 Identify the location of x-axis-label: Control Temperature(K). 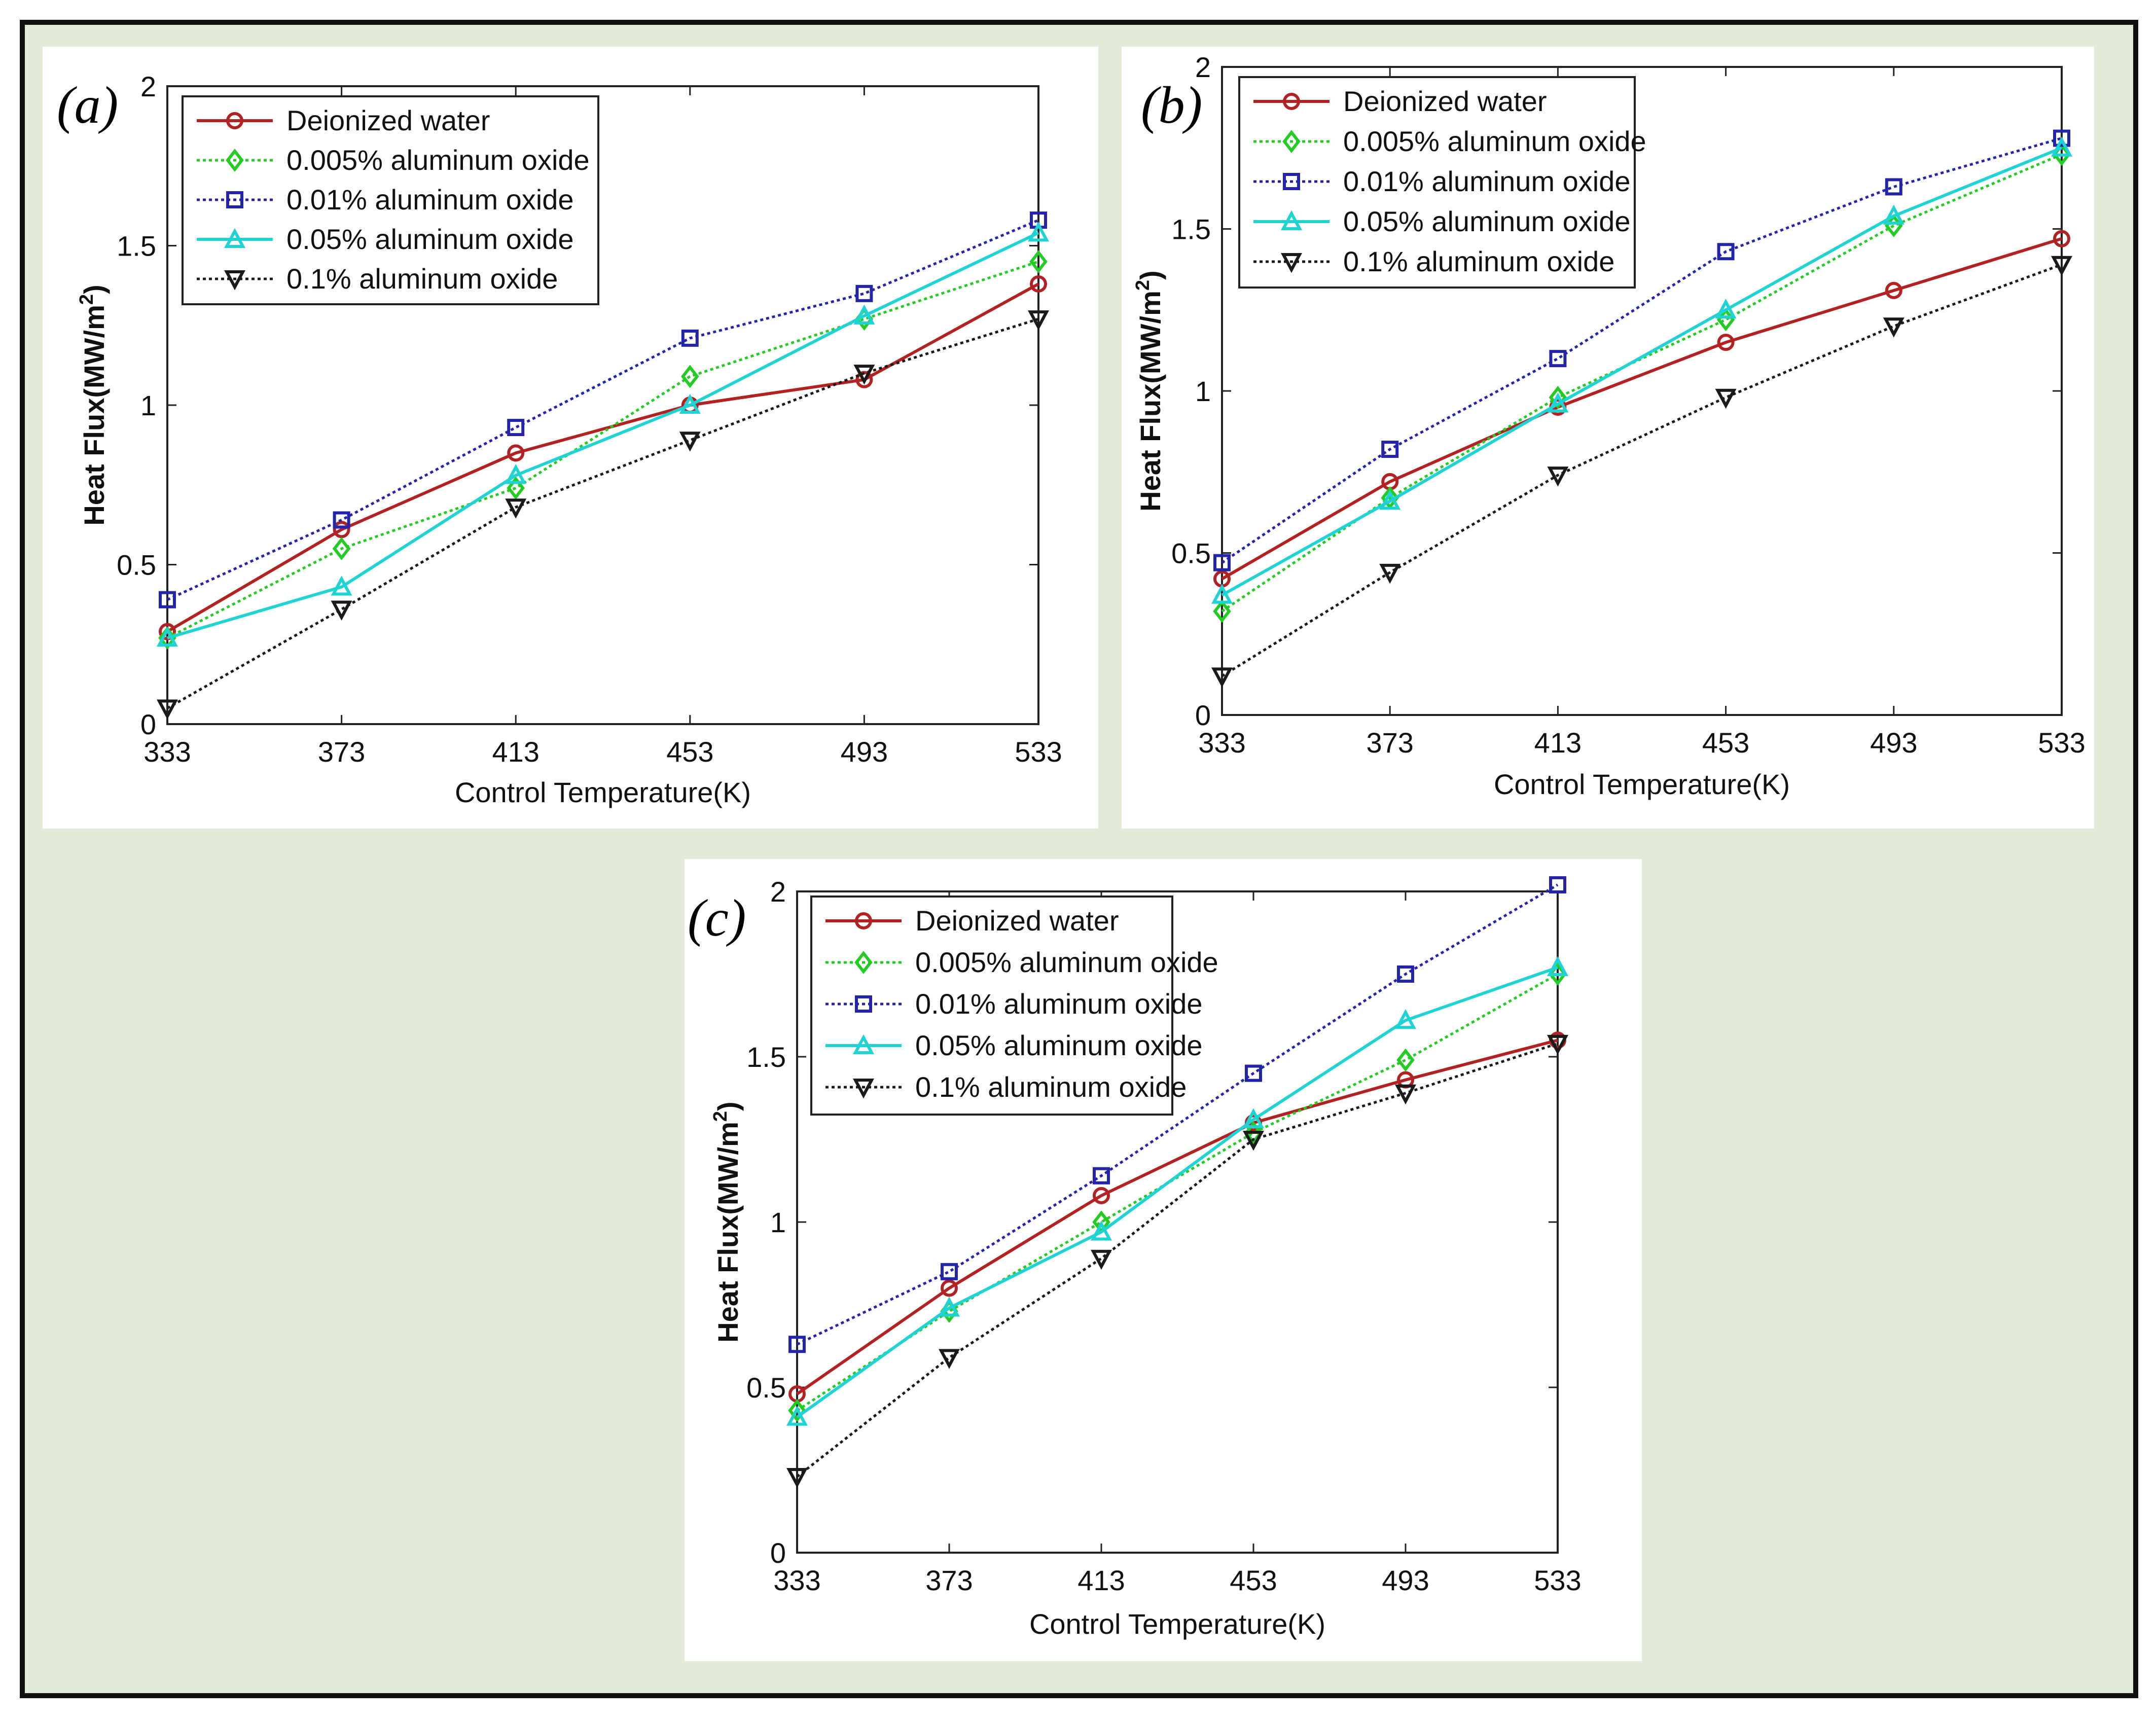
(603, 792).